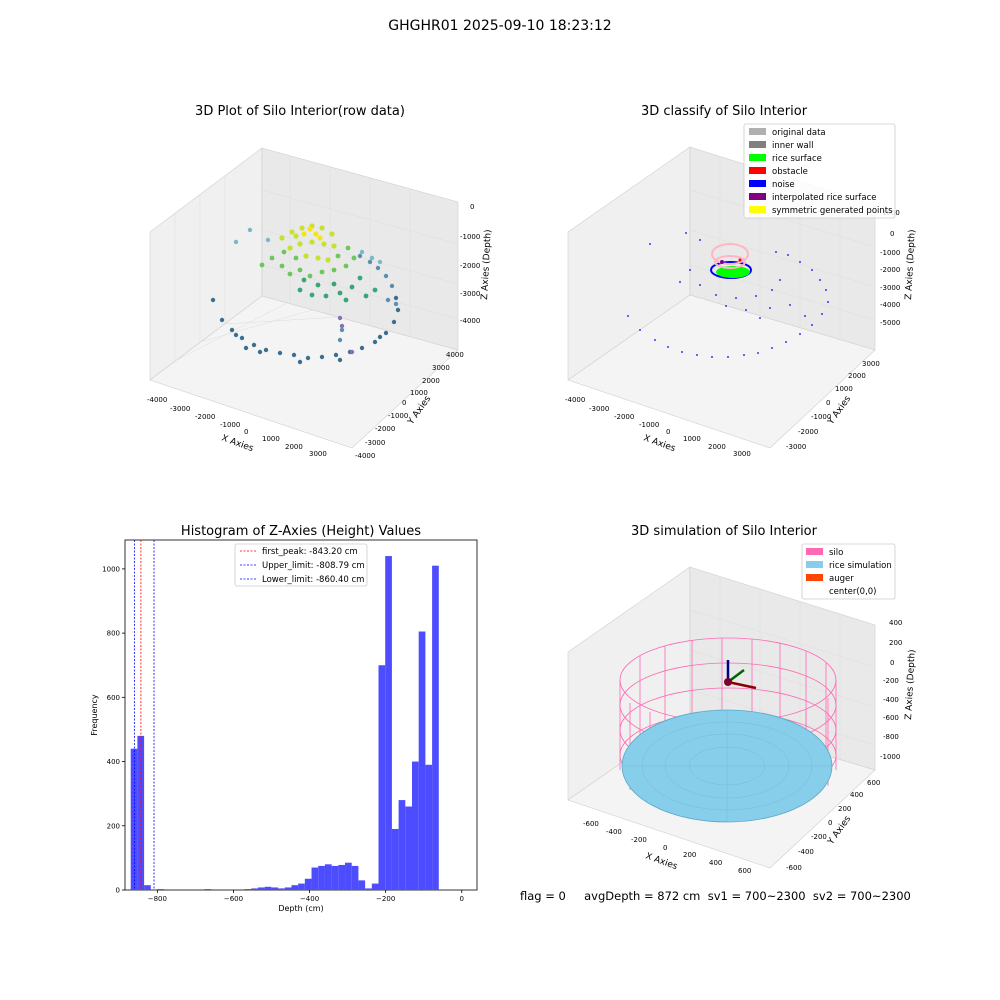 Image resolution: width=1000 pixels, height=1000 pixels. Describe the element at coordinates (724, 531) in the screenshot. I see `simulation-plot-title: 3D simulation of Silo Interior` at that location.